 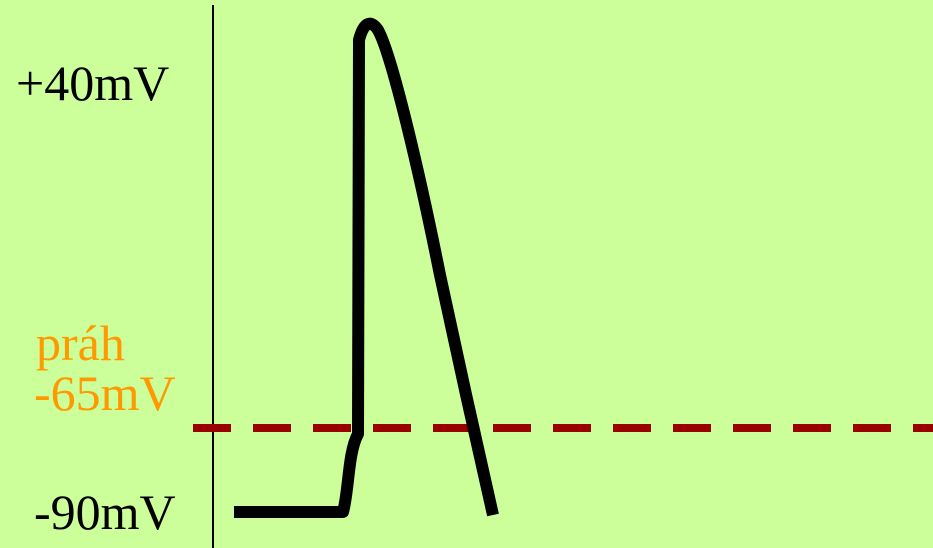 I want to click on threshold-word-label: práh, so click(x=80, y=343).